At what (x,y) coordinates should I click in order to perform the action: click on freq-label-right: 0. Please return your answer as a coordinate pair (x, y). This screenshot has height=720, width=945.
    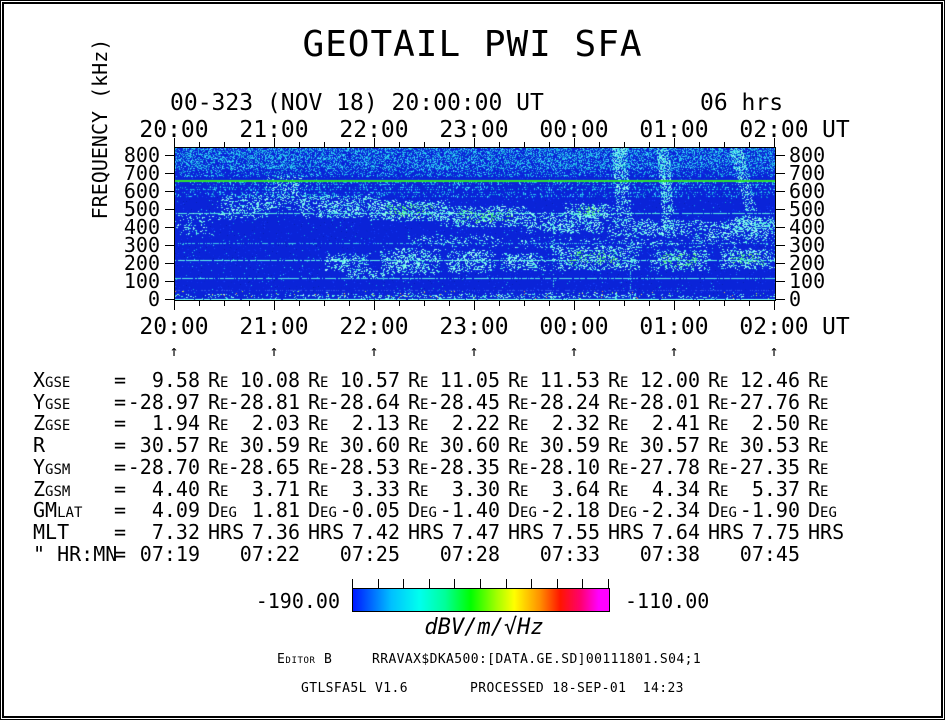
    Looking at the image, I should click on (795, 299).